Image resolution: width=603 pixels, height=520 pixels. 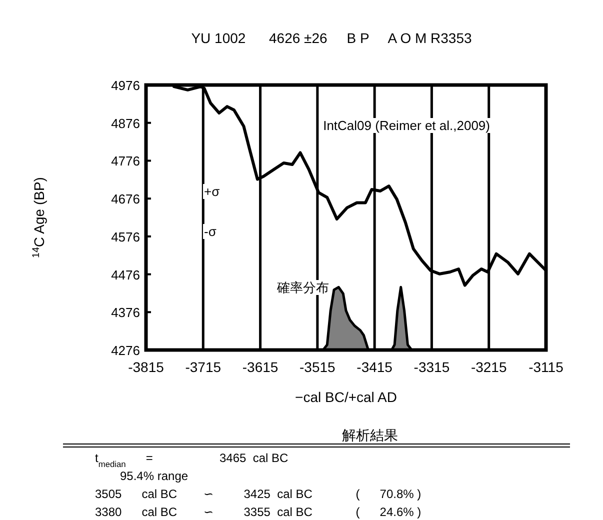 What do you see at coordinates (258, 512) in the screenshot?
I see `text: 3380 cal BC ∽ 3355 cal BC ( 24.6% )` at bounding box center [258, 512].